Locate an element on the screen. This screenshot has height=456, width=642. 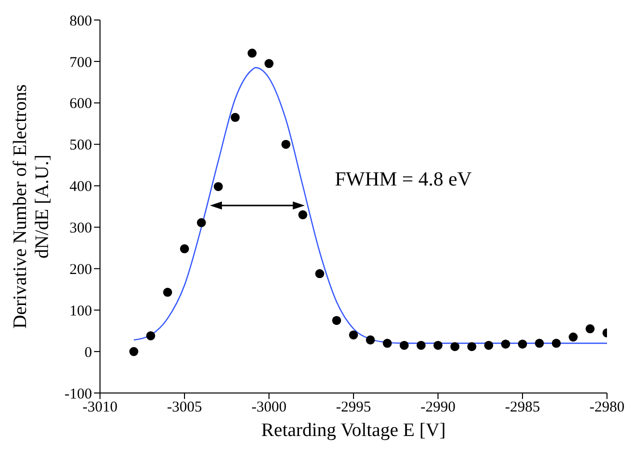
y-tick-label: 600 is located at coordinates (81, 104).